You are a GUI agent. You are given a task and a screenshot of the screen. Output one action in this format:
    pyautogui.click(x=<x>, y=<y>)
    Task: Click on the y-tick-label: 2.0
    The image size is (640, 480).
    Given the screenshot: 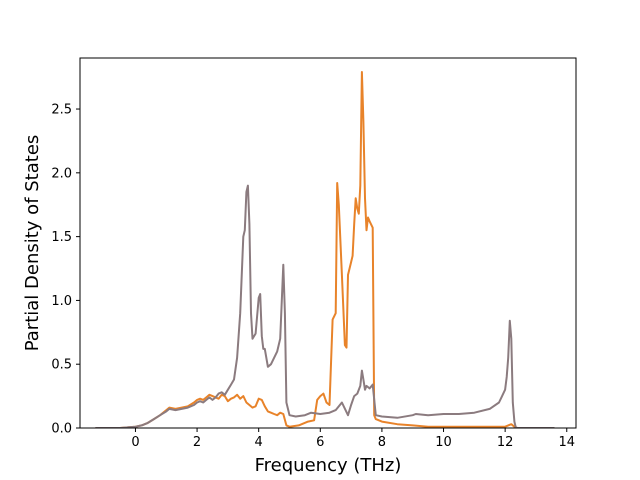 What is the action you would take?
    pyautogui.click(x=61, y=173)
    